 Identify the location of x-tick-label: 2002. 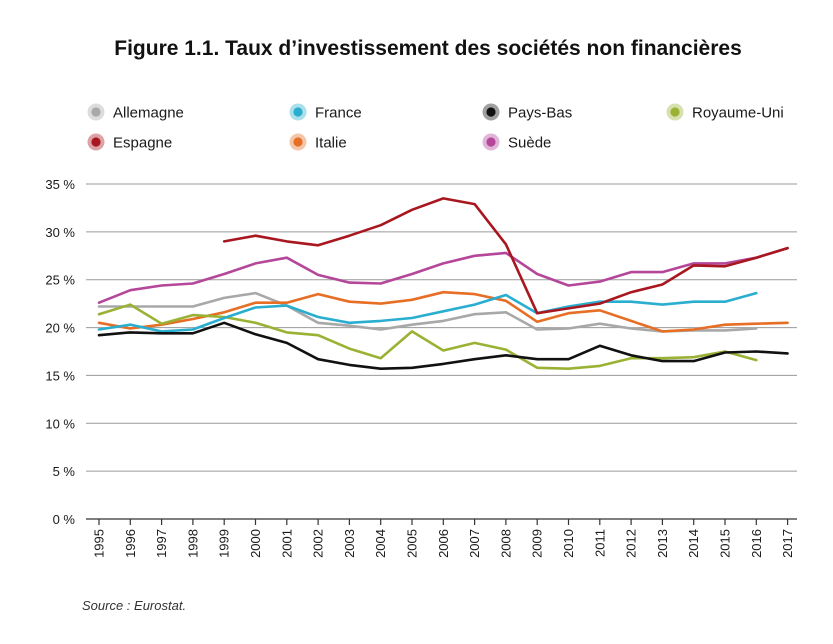
(318, 543).